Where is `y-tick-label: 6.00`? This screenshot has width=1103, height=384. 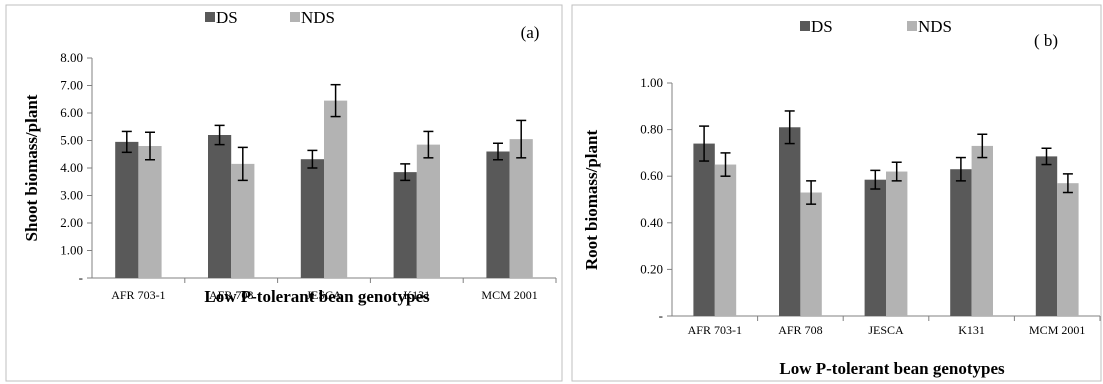
y-tick-label: 6.00 is located at coordinates (71, 112).